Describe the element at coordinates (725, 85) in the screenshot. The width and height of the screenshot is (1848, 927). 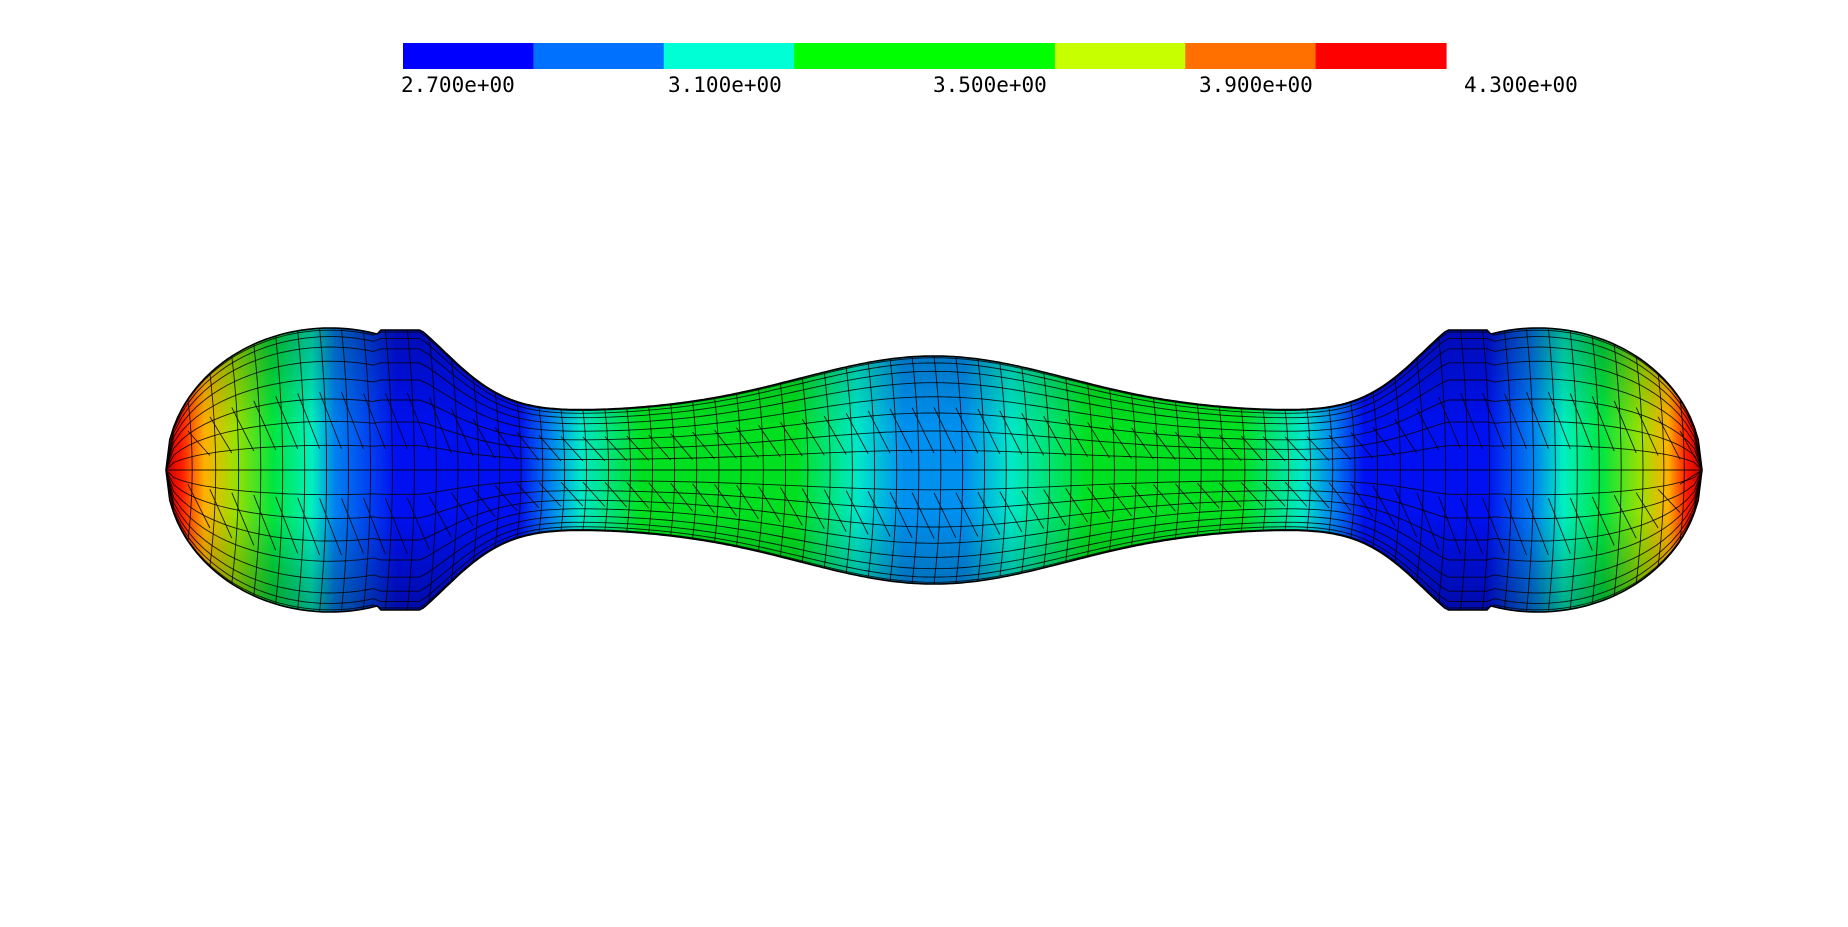
I see `colorbar-label-2: 3.100e+00` at that location.